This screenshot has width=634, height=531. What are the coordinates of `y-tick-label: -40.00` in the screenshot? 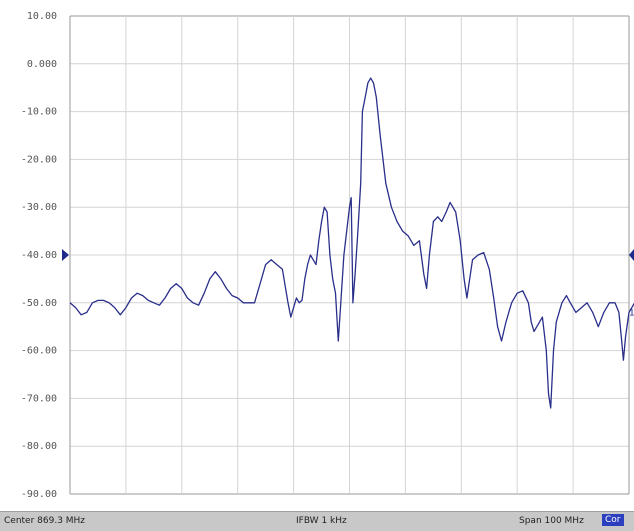 It's located at (39, 255).